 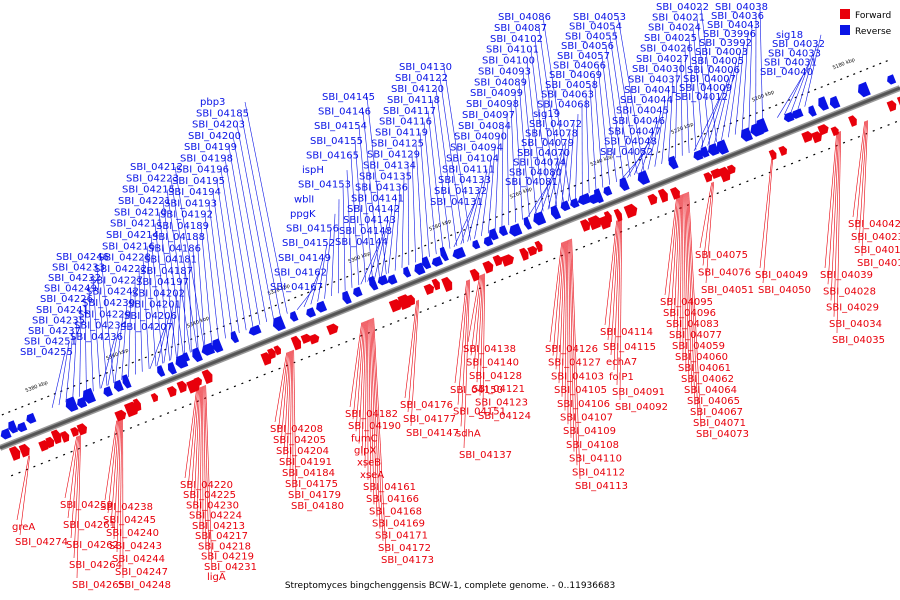 I want to click on reverse-gene-label: SBI_04120, so click(x=417, y=89).